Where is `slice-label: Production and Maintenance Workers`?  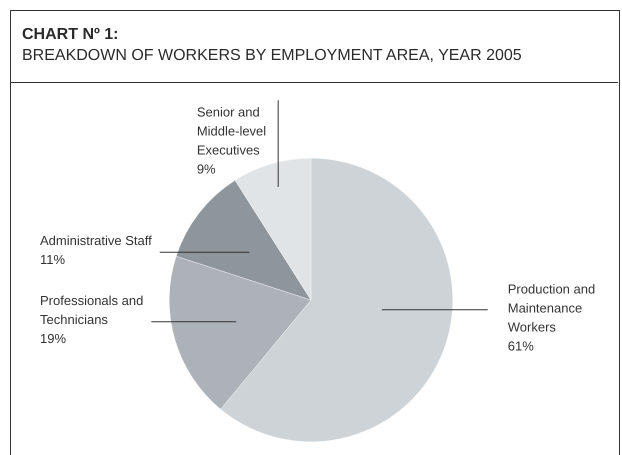 slice-label: Production and Maintenance Workers is located at coordinates (552, 307).